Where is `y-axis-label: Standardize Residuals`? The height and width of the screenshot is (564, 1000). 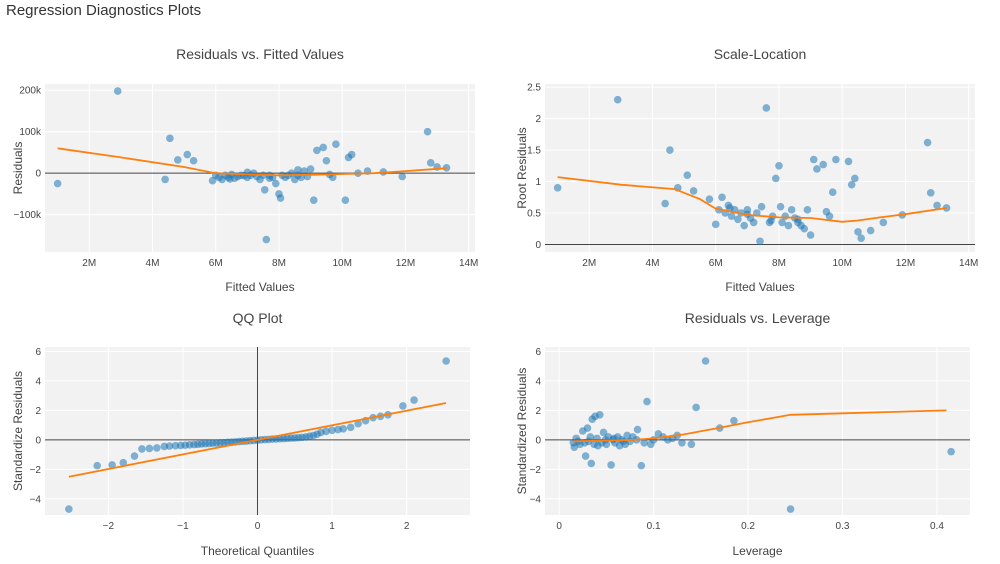 y-axis-label: Standardize Residuals is located at coordinates (18, 431).